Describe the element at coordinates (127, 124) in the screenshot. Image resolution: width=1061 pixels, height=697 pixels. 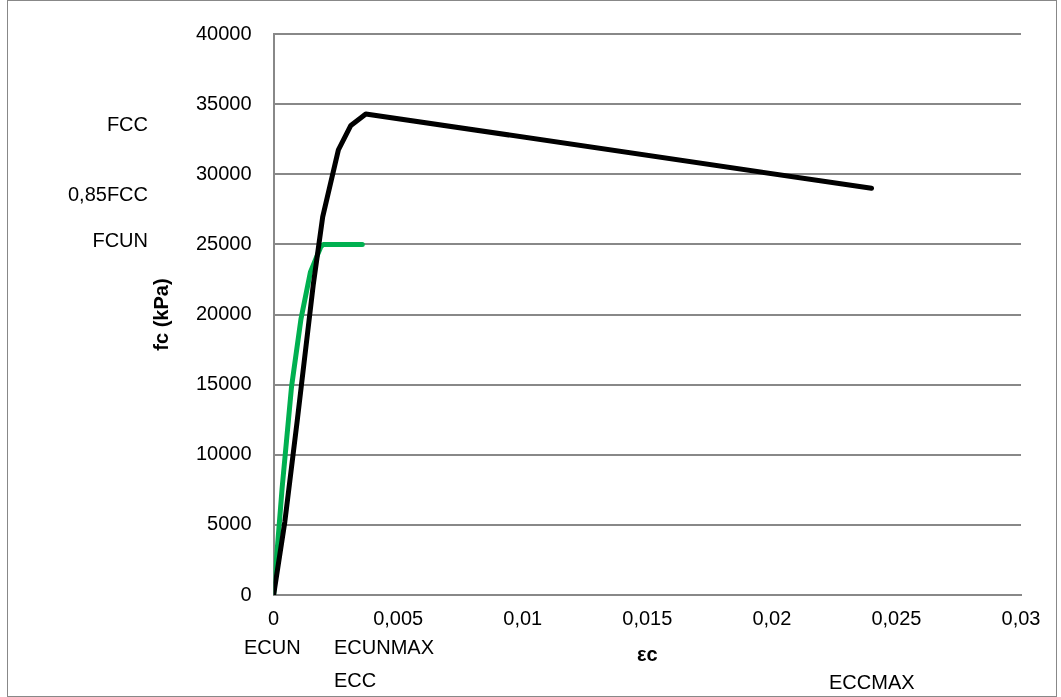
I see `text: FCC` at that location.